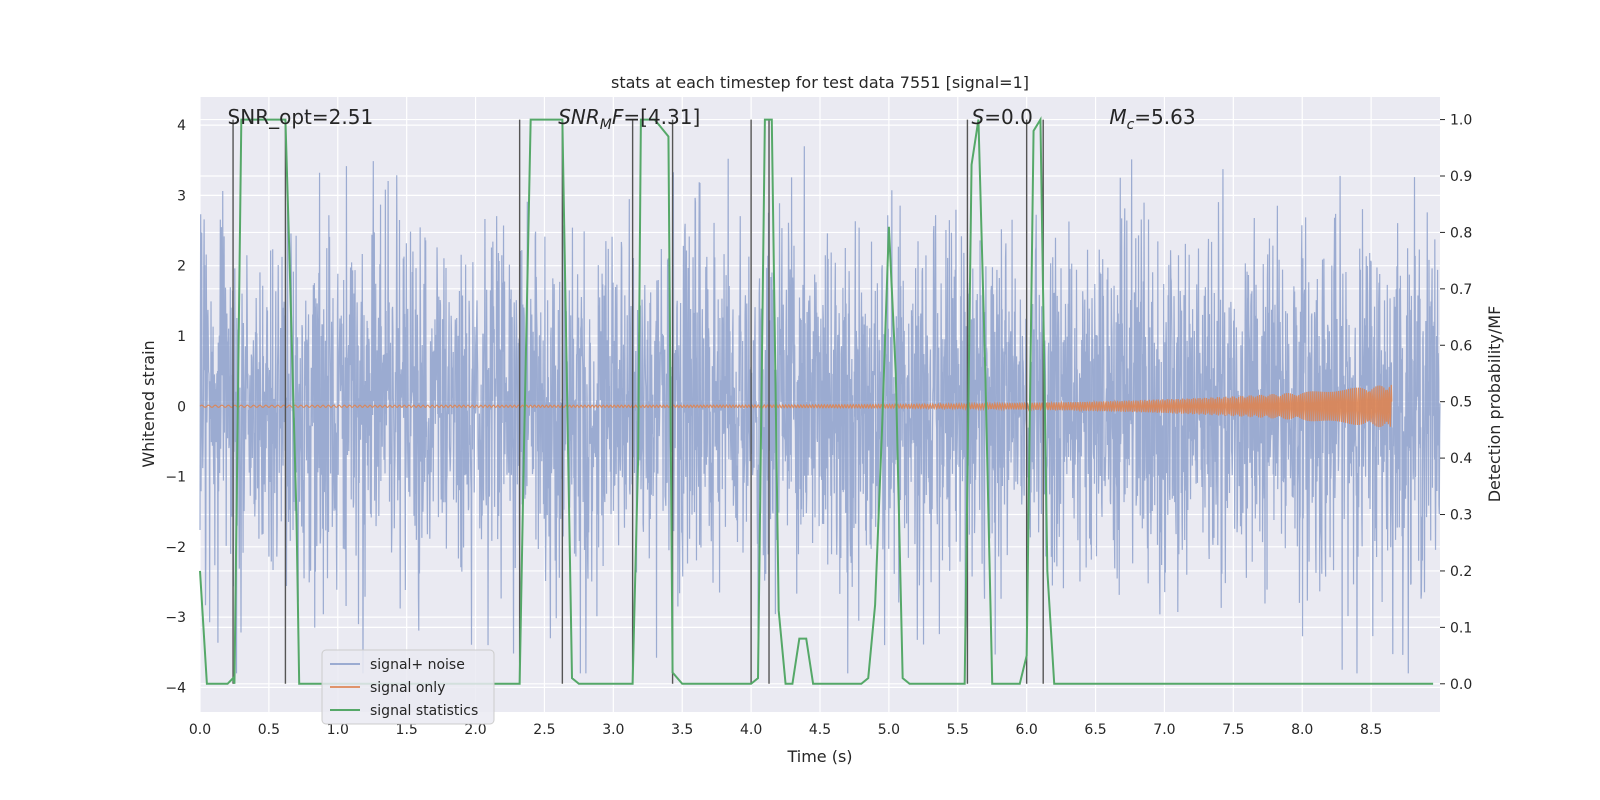 This screenshot has width=1600, height=800. Describe the element at coordinates (820, 730) in the screenshot. I see `x-tick-label: 4.5` at that location.